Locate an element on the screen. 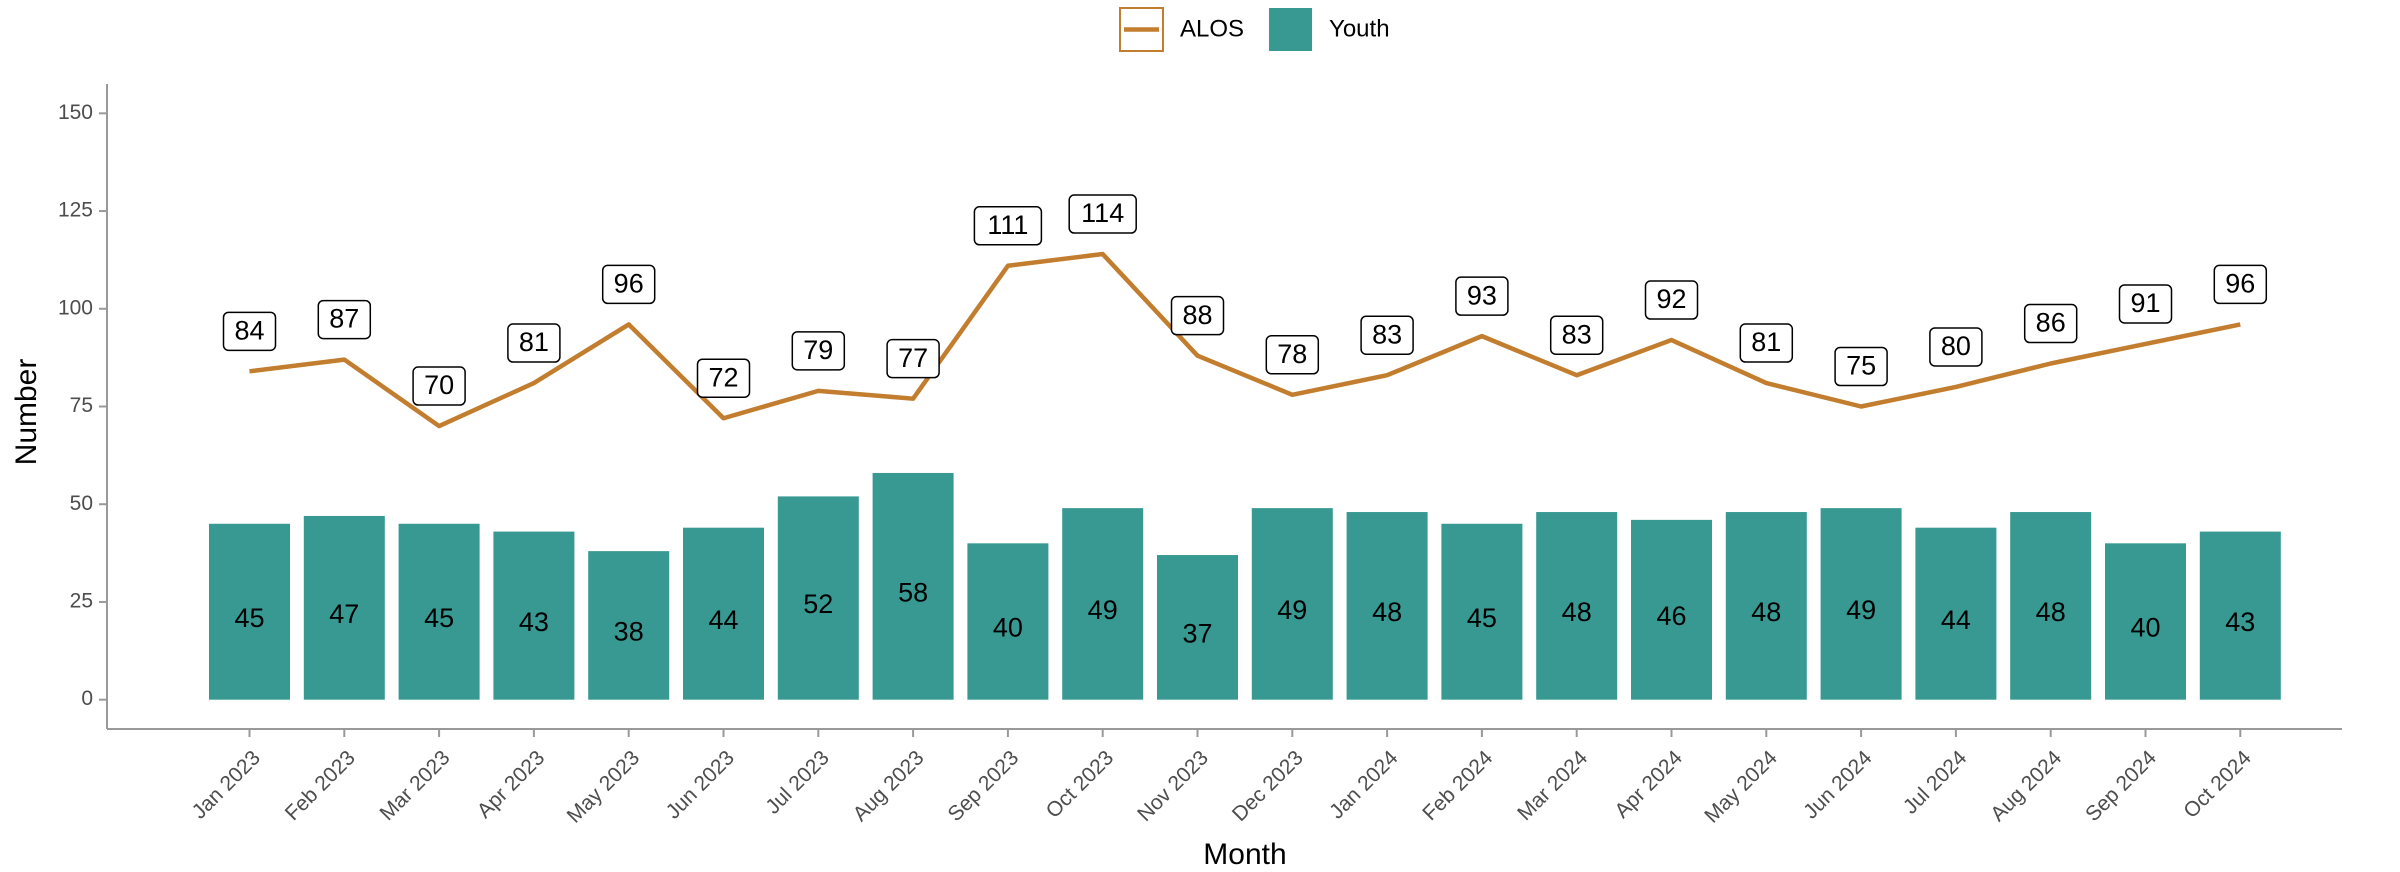  data-label: 75 is located at coordinates (1861, 366).